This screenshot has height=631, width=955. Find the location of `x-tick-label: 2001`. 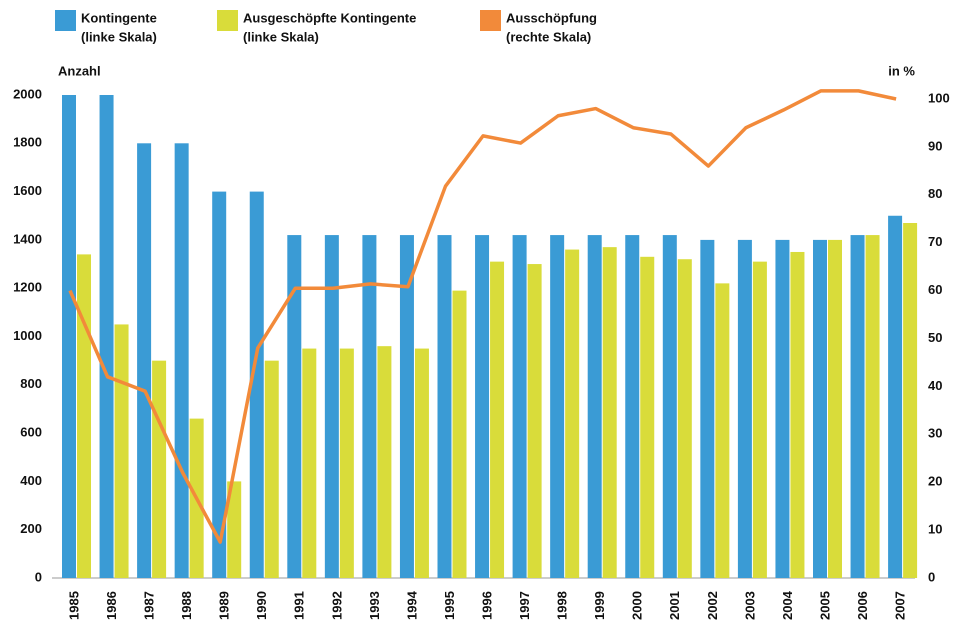

x-tick-label: 2001 is located at coordinates (674, 605).